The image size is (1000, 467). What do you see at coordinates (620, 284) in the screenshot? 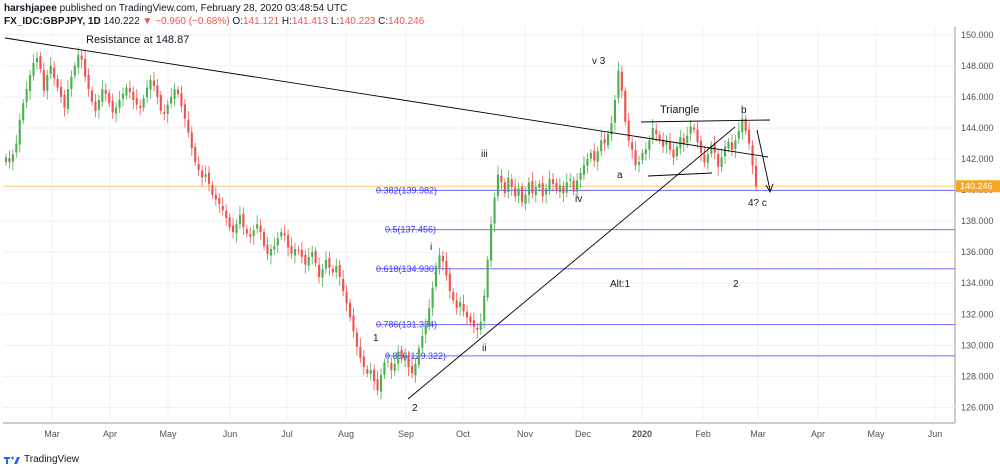
I see `chart-annotation: Alt:1` at bounding box center [620, 284].